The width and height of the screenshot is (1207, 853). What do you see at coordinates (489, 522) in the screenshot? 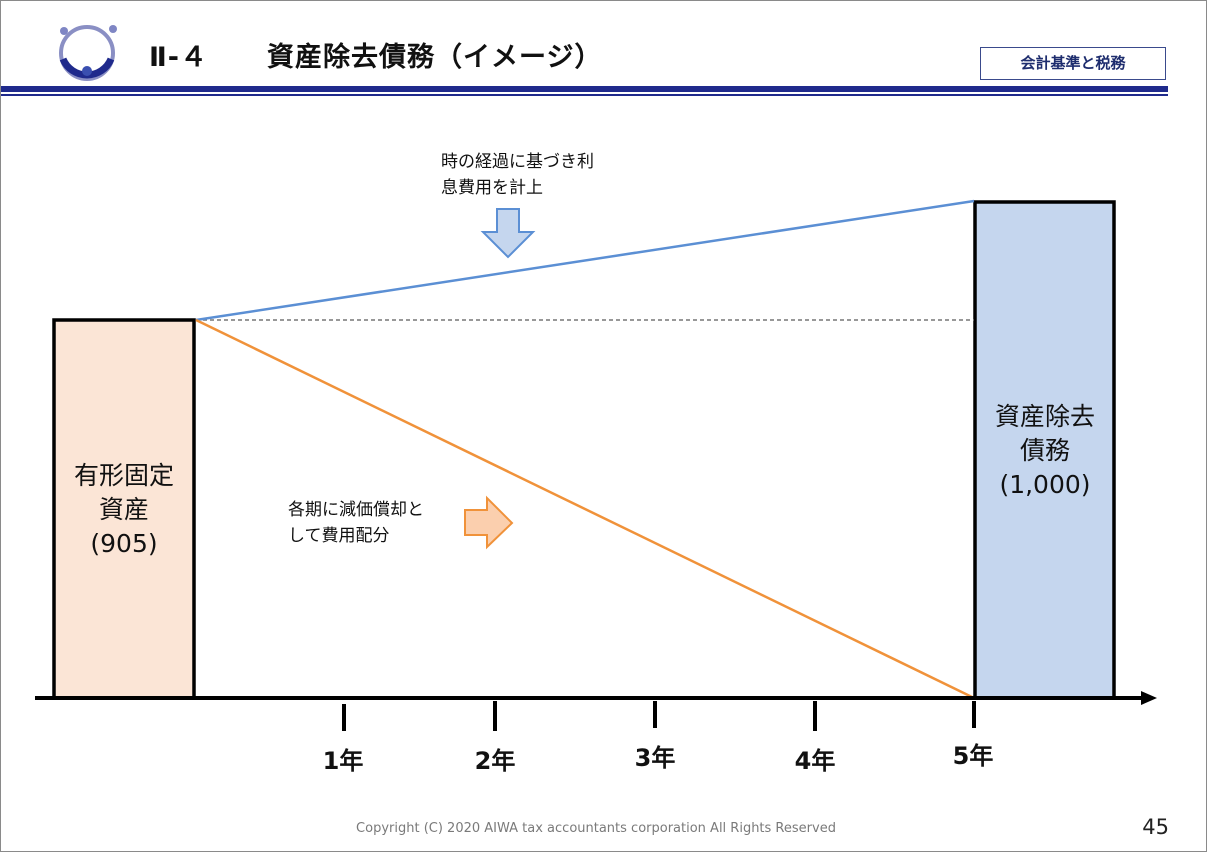
I see `right-arrow-icon` at bounding box center [489, 522].